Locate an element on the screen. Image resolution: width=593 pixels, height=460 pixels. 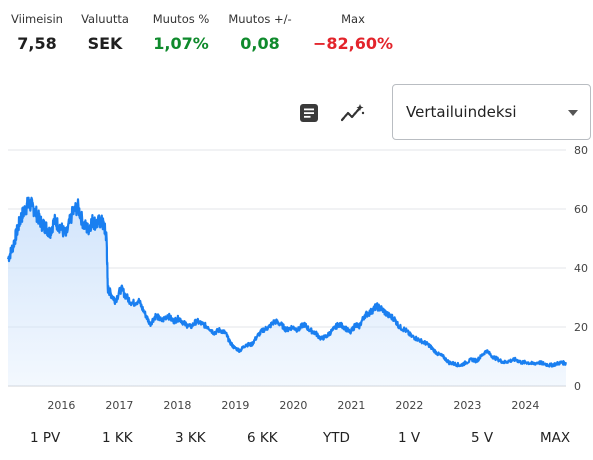
document-lines-icon is located at coordinates (309, 113).